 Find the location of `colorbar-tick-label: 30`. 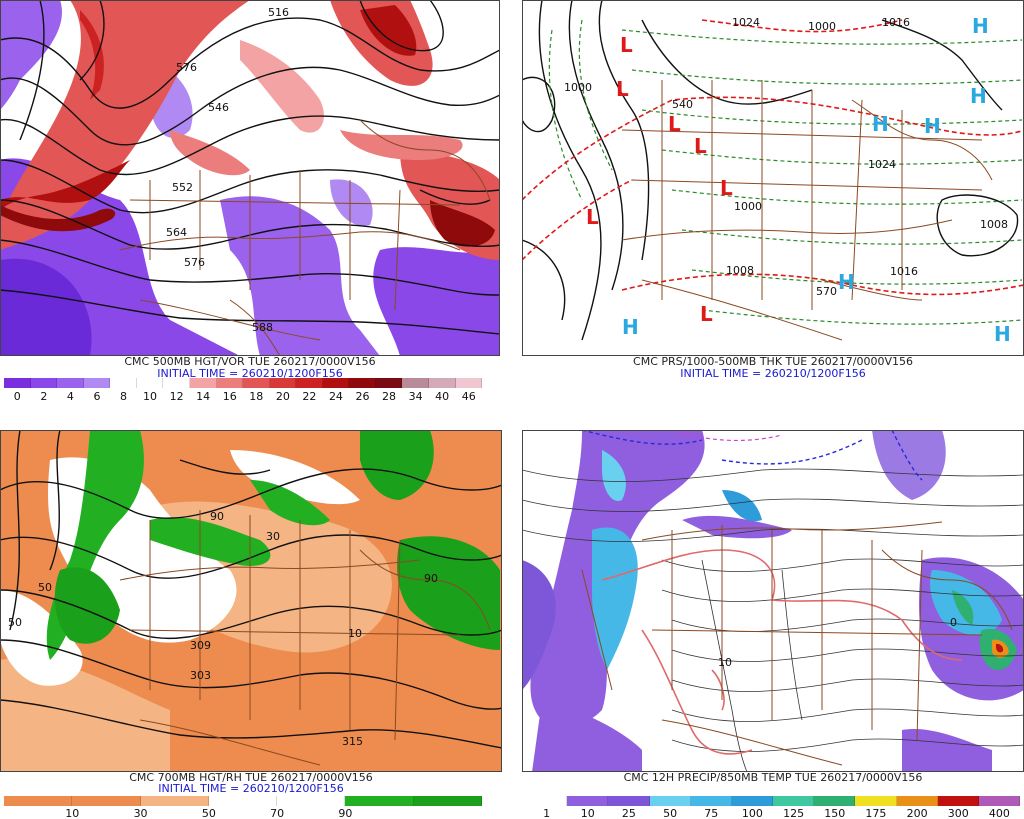

colorbar-tick-label: 30 is located at coordinates (140, 813).